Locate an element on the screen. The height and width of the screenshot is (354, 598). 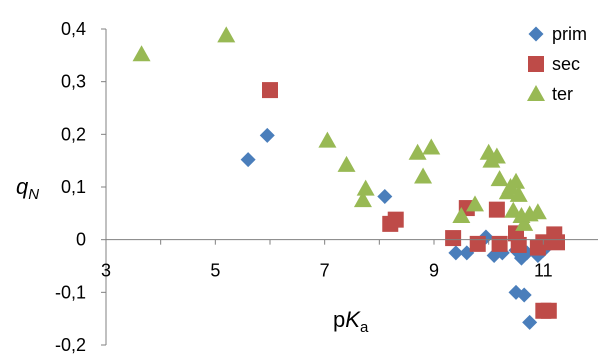
legend-marker-sec is located at coordinates (536, 64).